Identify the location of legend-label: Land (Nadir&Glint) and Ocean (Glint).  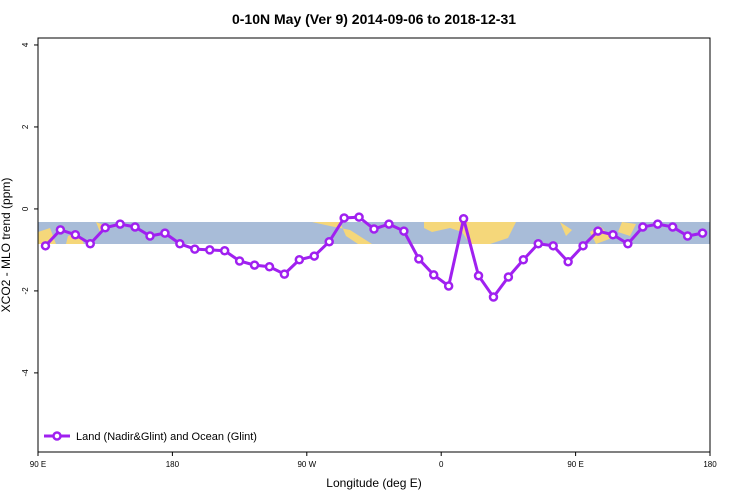
(166, 437).